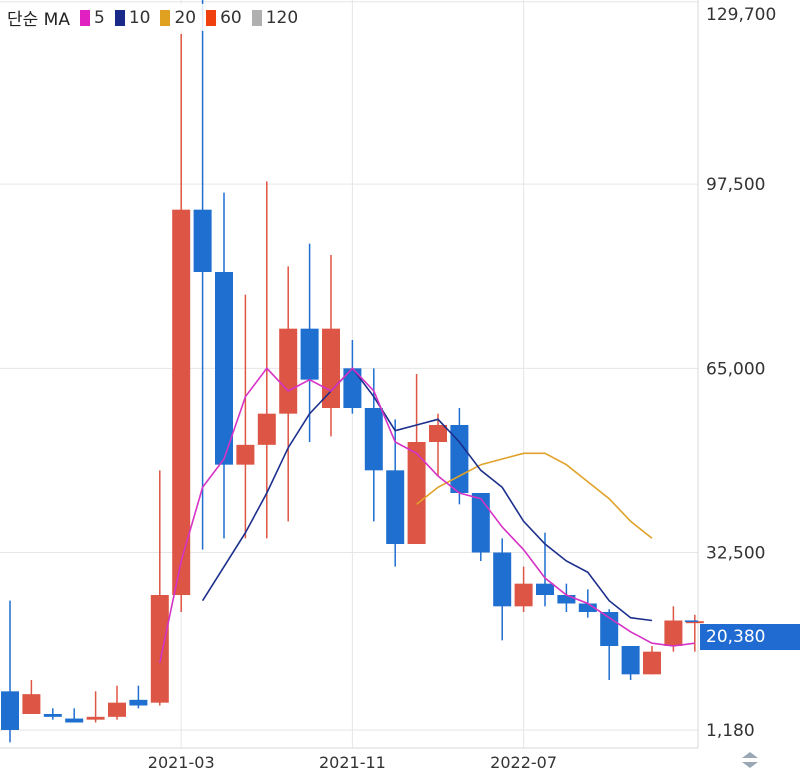 The image size is (800, 776). What do you see at coordinates (741, 15) in the screenshot?
I see `y-tick-label: 129,700` at bounding box center [741, 15].